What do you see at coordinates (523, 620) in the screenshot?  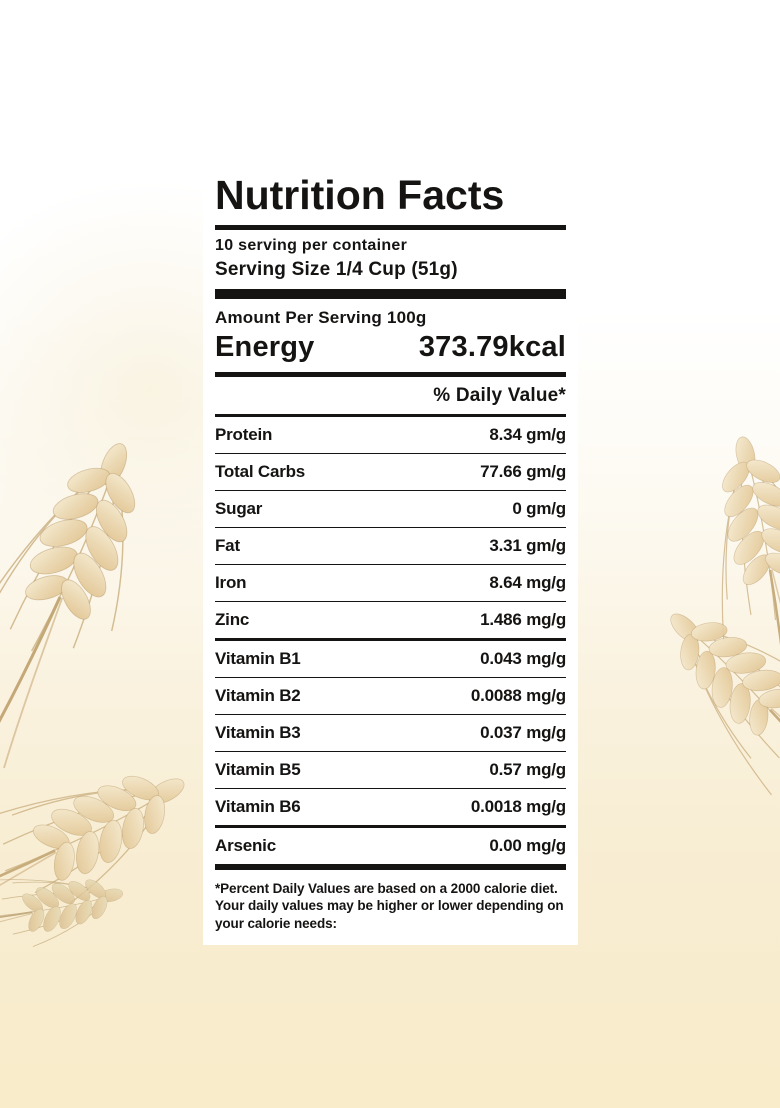 I see `nutrient-value: 1.486 mg/g` at bounding box center [523, 620].